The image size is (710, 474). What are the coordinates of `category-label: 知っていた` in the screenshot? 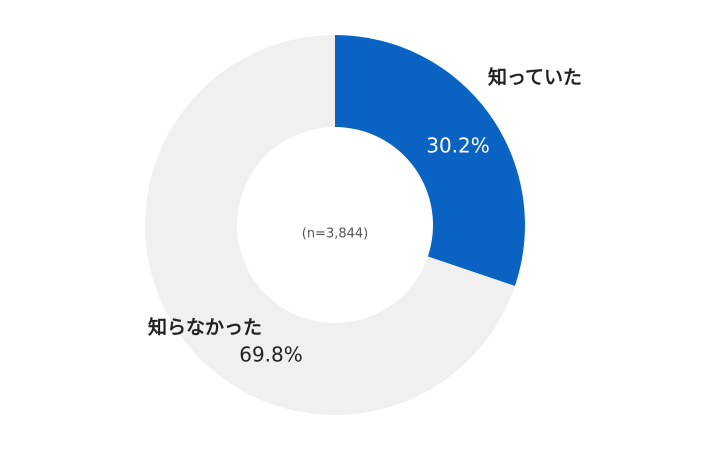 It's located at (535, 77).